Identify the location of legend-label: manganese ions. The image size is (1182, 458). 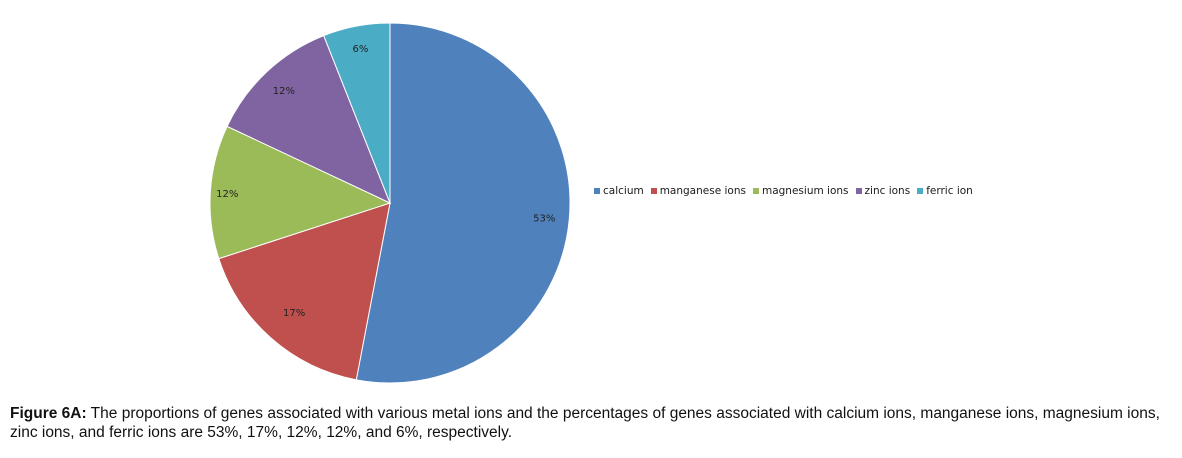
(702, 191).